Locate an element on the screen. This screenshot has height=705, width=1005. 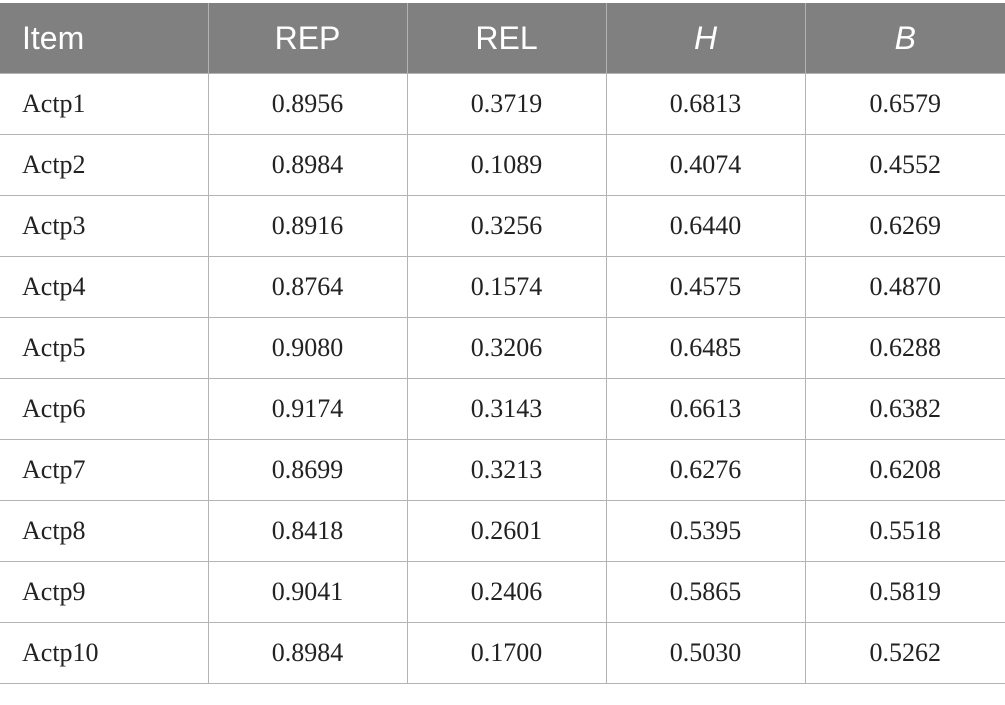
cell-rel: 0.2601 is located at coordinates (506, 531).